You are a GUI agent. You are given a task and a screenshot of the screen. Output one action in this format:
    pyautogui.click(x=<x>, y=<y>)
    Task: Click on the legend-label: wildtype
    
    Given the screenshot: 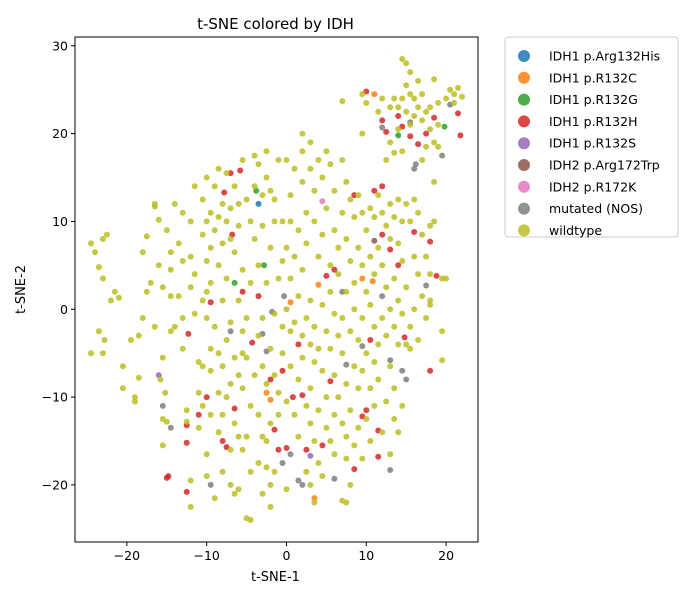 What is the action you would take?
    pyautogui.click(x=575, y=230)
    